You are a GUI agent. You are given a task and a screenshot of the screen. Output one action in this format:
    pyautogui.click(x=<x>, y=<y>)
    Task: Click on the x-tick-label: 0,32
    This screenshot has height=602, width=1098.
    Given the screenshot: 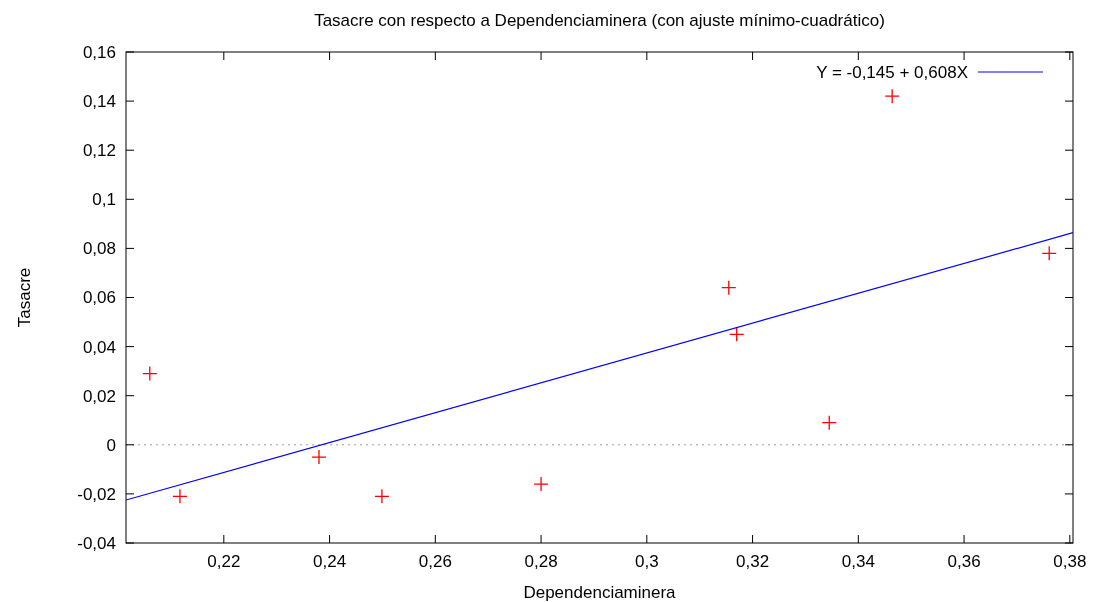 What is the action you would take?
    pyautogui.click(x=753, y=561)
    